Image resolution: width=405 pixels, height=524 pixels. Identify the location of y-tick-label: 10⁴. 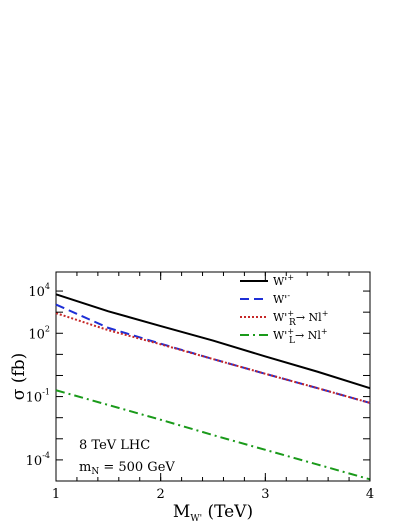
(39, 291).